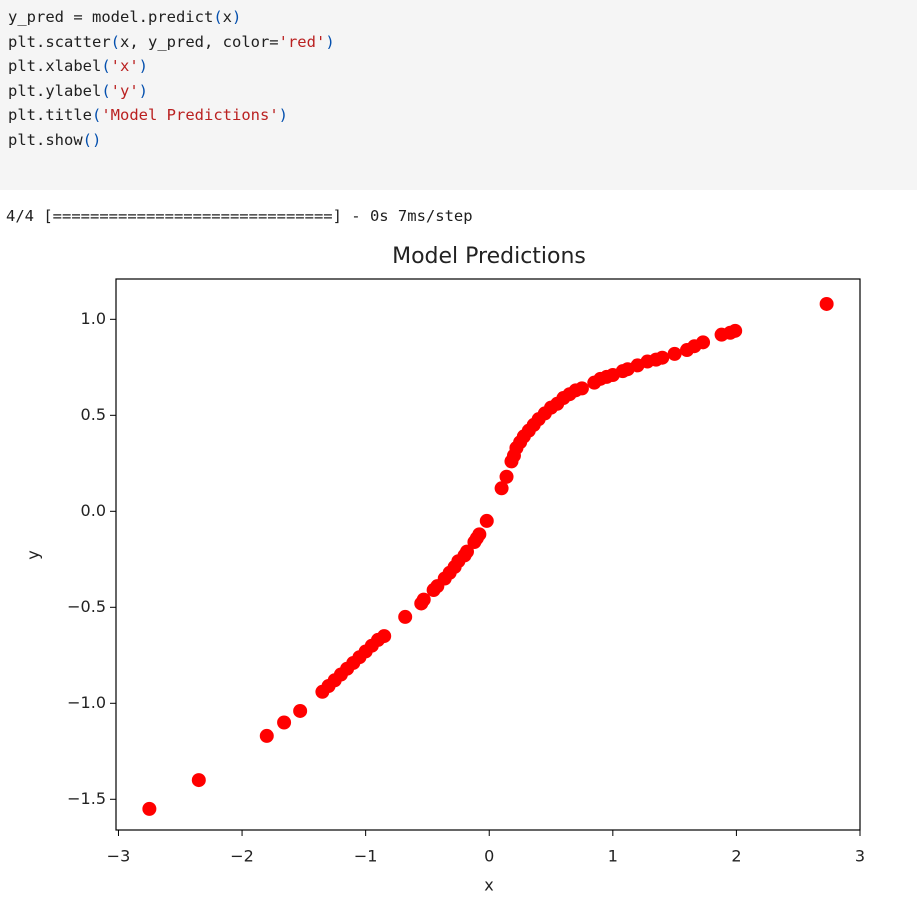 Image resolution: width=917 pixels, height=902 pixels. I want to click on y-tick-label: 0.5, so click(93, 414).